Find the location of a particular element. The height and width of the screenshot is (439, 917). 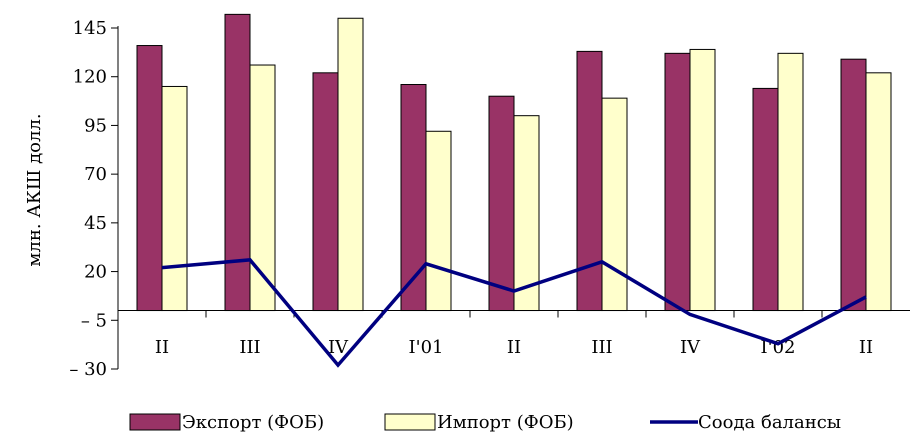

legend: Экспорт (ФОБ) Импорт (ФОБ) Соода балансы is located at coordinates (485, 422).